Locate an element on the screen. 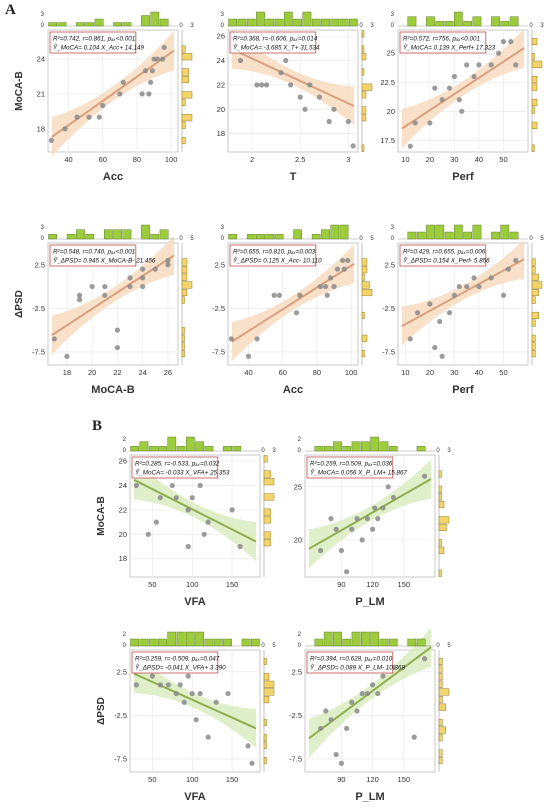  y-tick-label: 2.5 is located at coordinates (122, 671).